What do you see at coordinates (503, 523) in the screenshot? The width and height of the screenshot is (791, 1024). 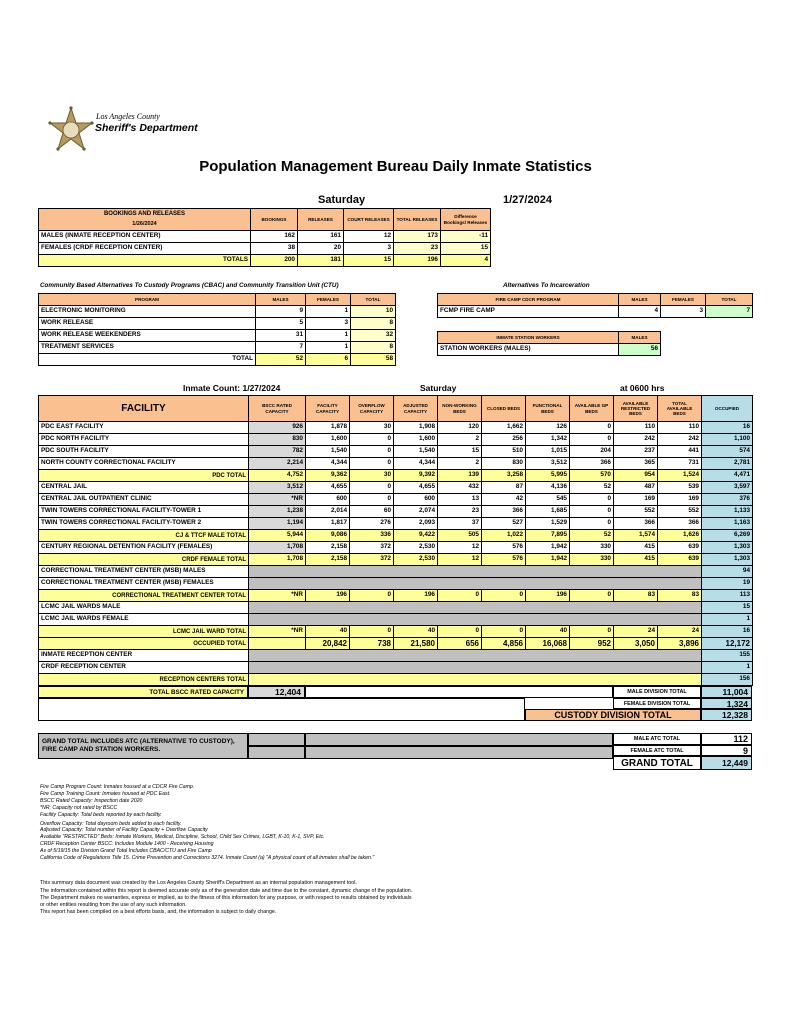 I see `cell-value: 527` at bounding box center [503, 523].